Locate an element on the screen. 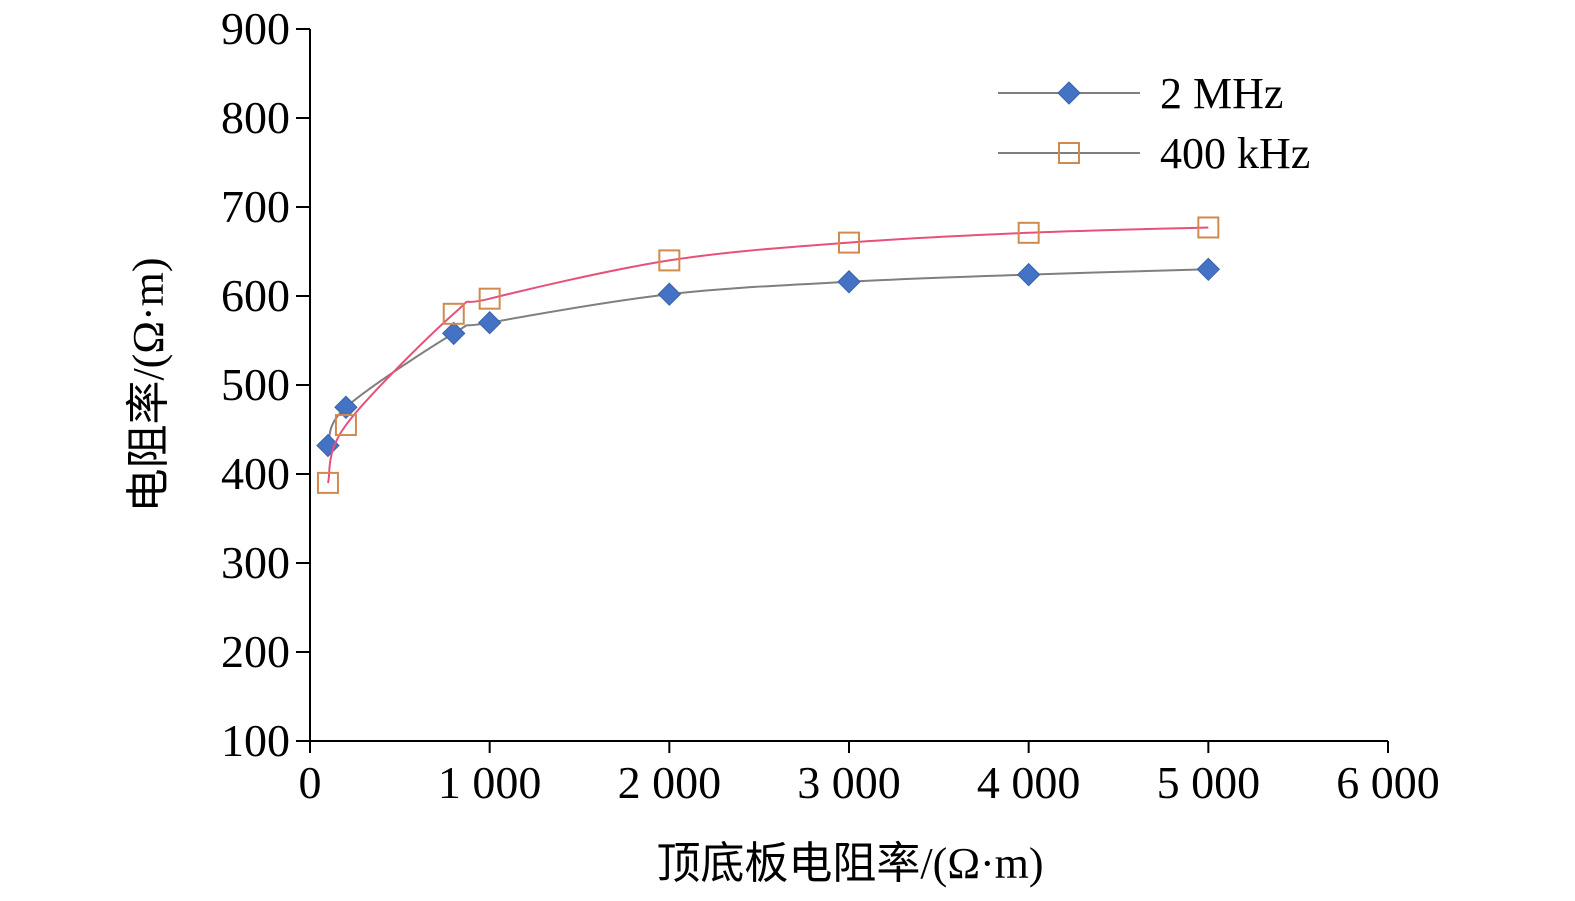  series-line is located at coordinates (768, 357).